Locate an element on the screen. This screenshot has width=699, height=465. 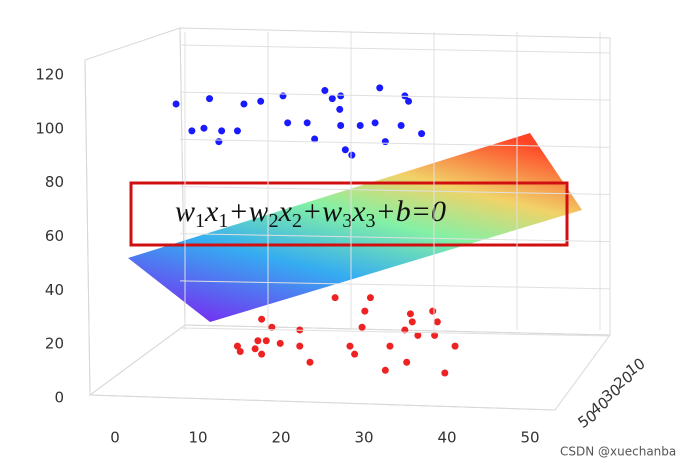
x-tick-label: 50 is located at coordinates (529, 438).